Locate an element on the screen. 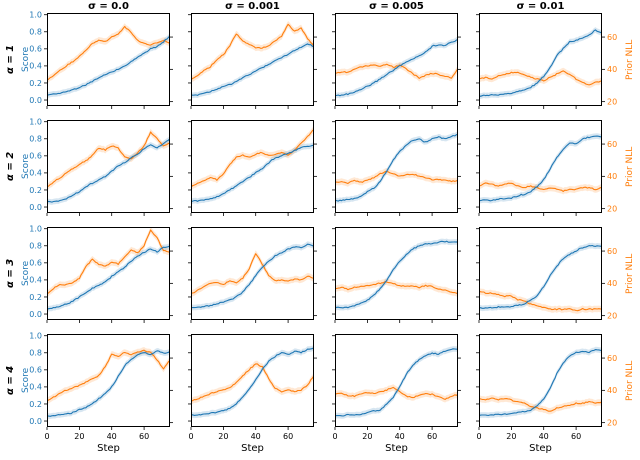 The width and height of the screenshot is (640, 460). nll-tick-label: 20 is located at coordinates (612, 208).